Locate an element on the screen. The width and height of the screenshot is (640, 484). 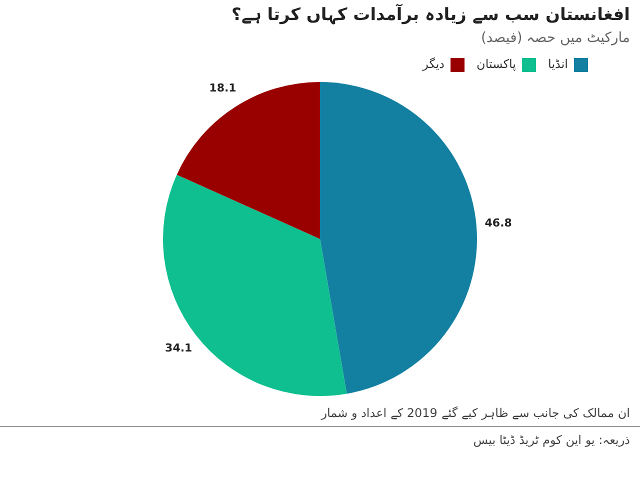
chart-subtitle: مارکیٹ میں حصہ (فیصد) is located at coordinates (555, 37).